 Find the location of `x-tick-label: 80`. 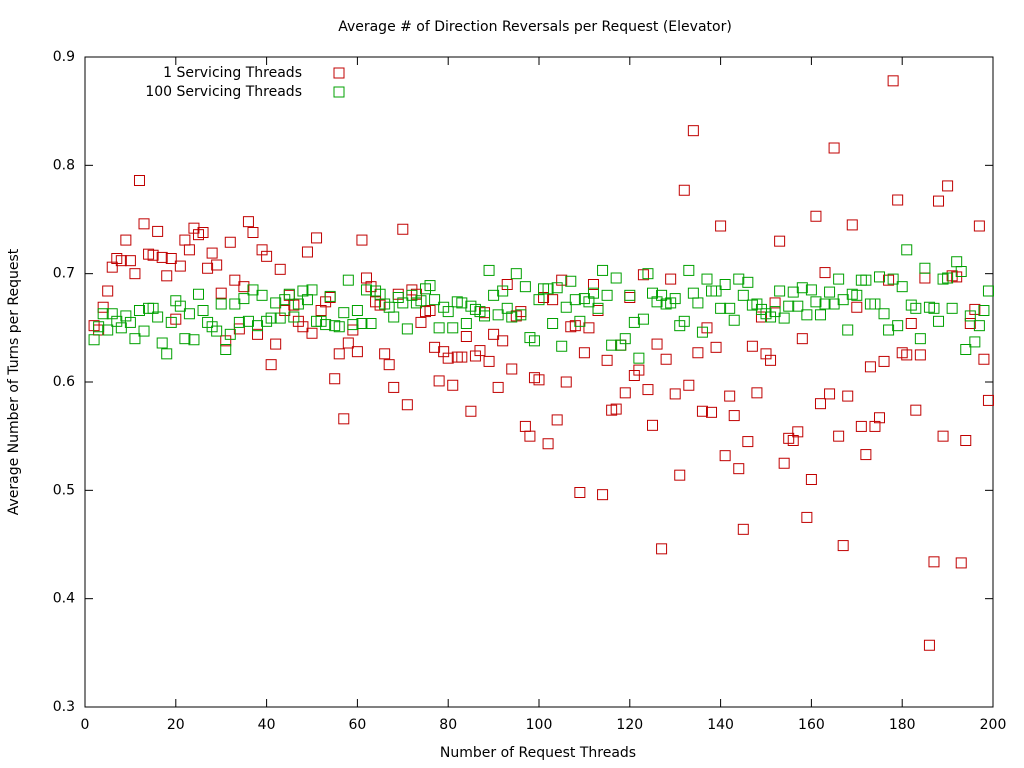

x-tick-label: 80 is located at coordinates (448, 725).